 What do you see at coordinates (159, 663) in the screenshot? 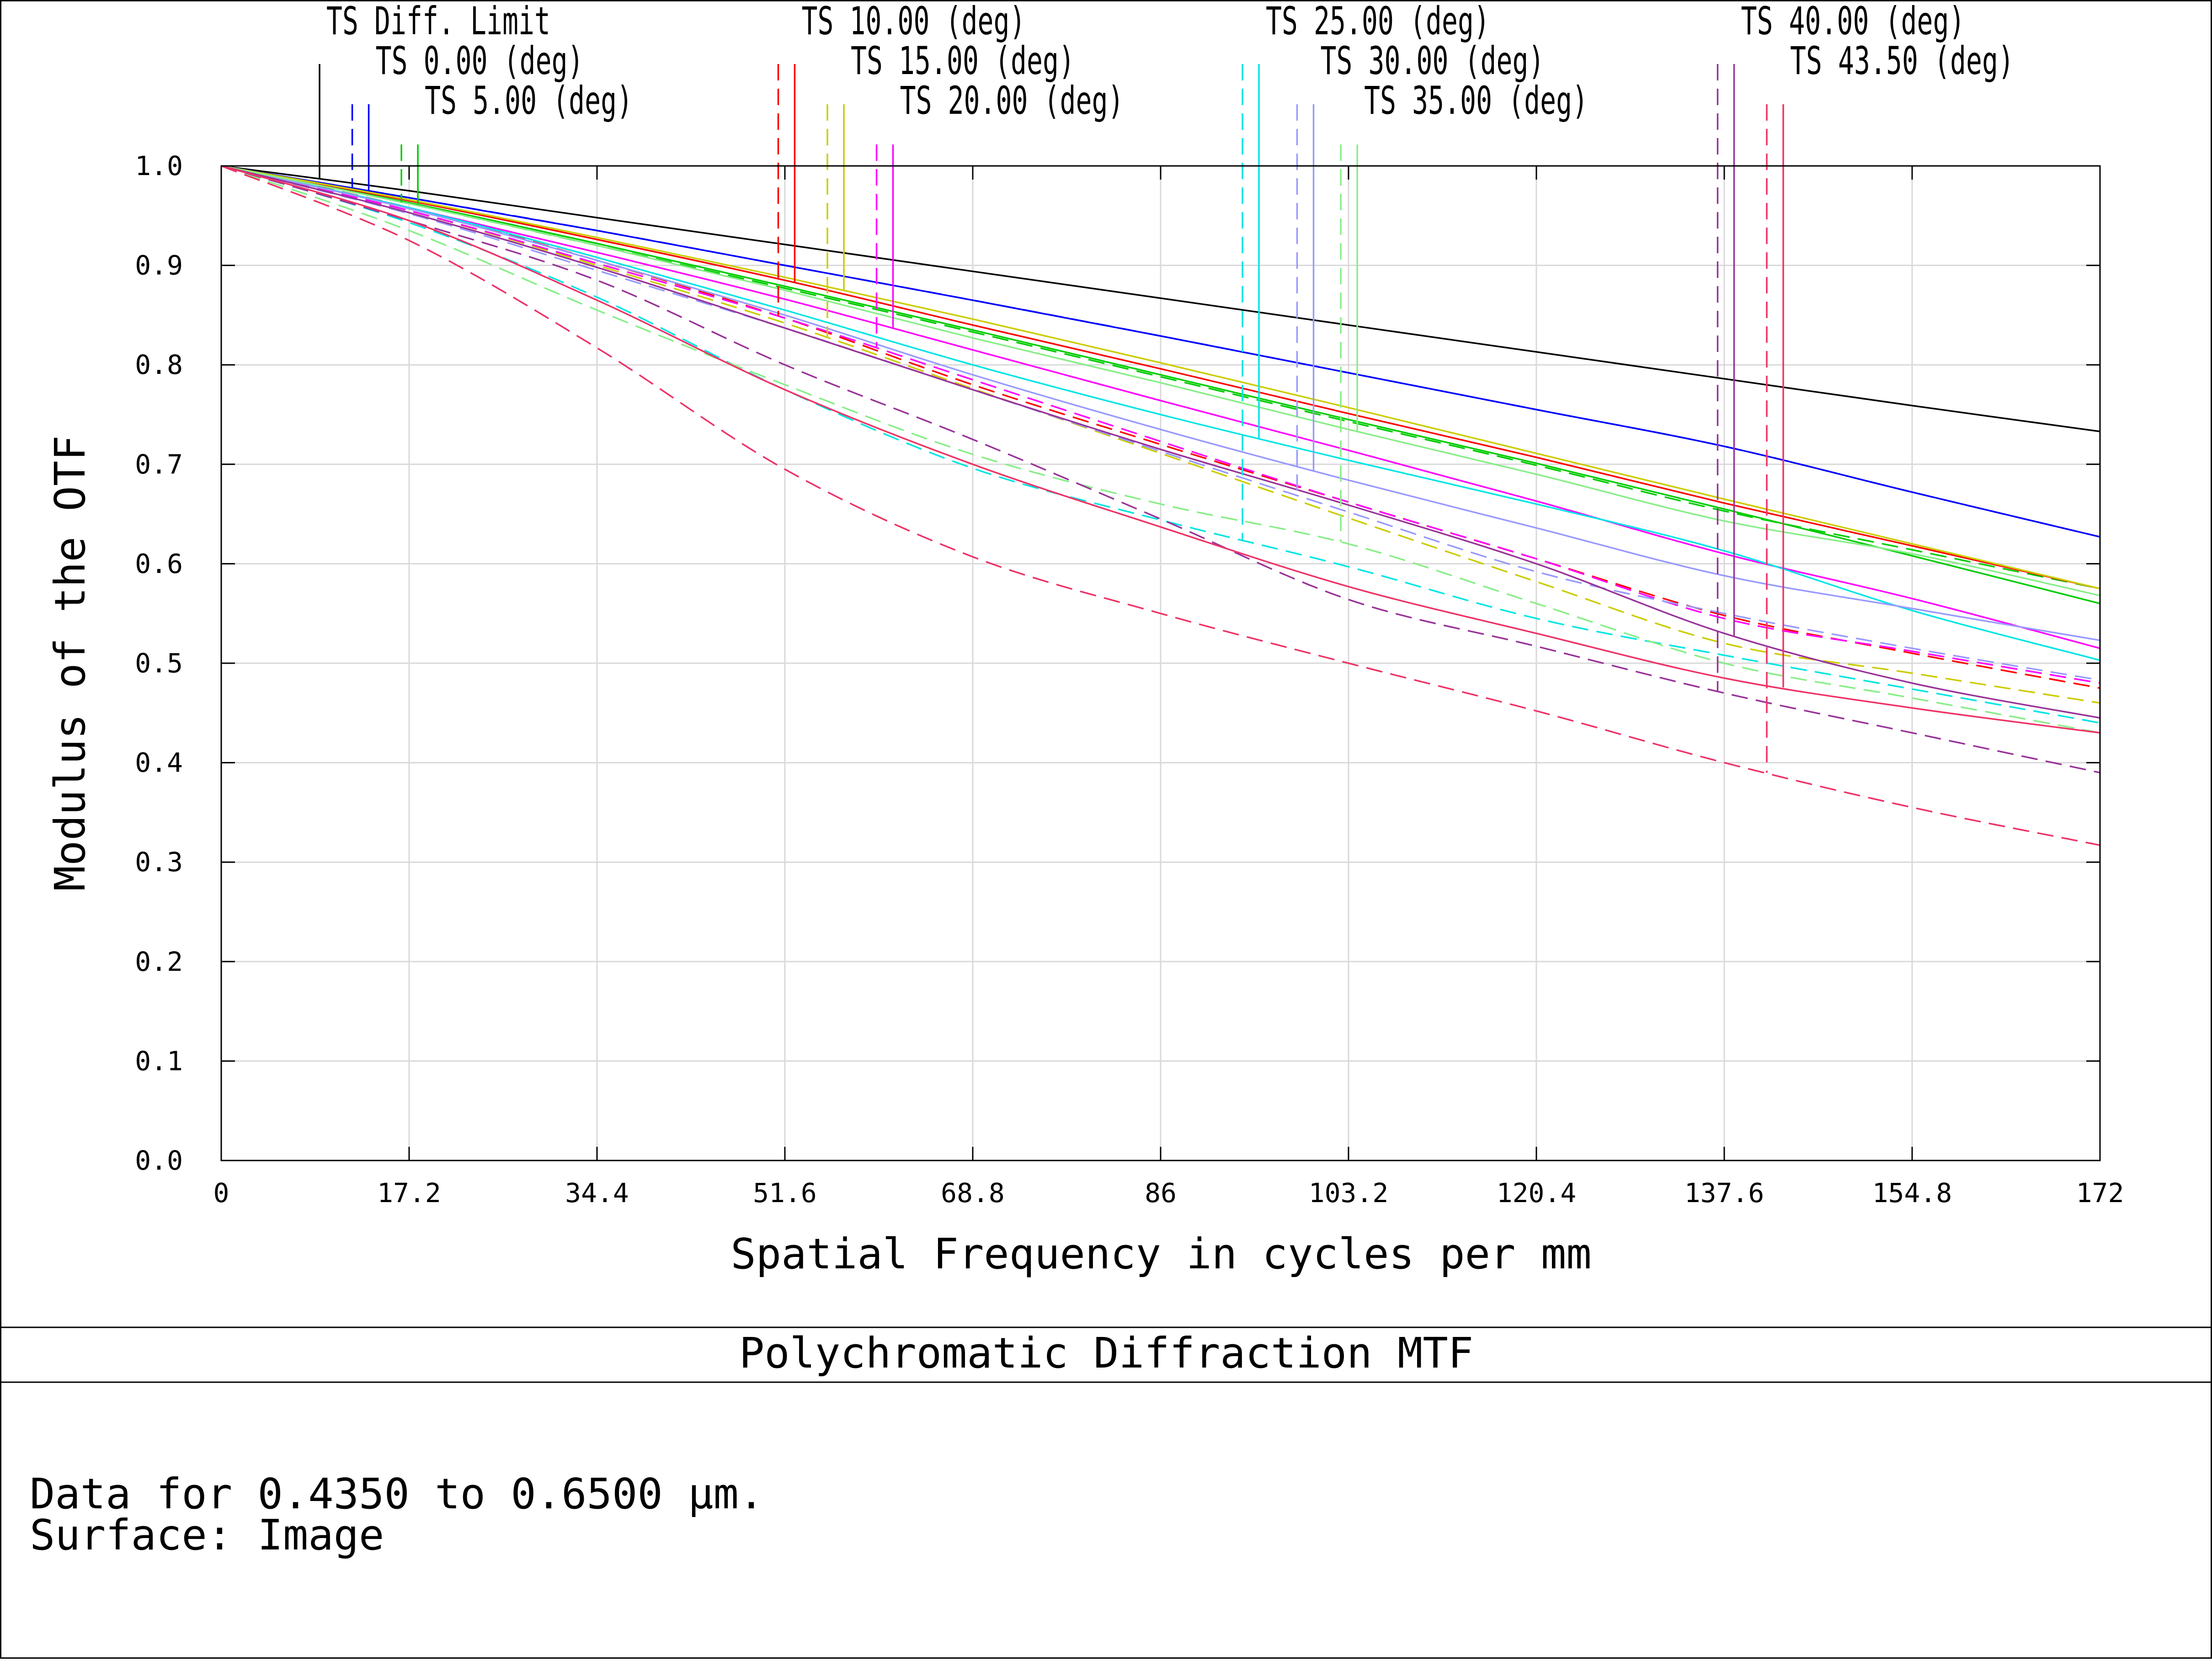
I see `y-tick-label: 0.5` at bounding box center [159, 663].